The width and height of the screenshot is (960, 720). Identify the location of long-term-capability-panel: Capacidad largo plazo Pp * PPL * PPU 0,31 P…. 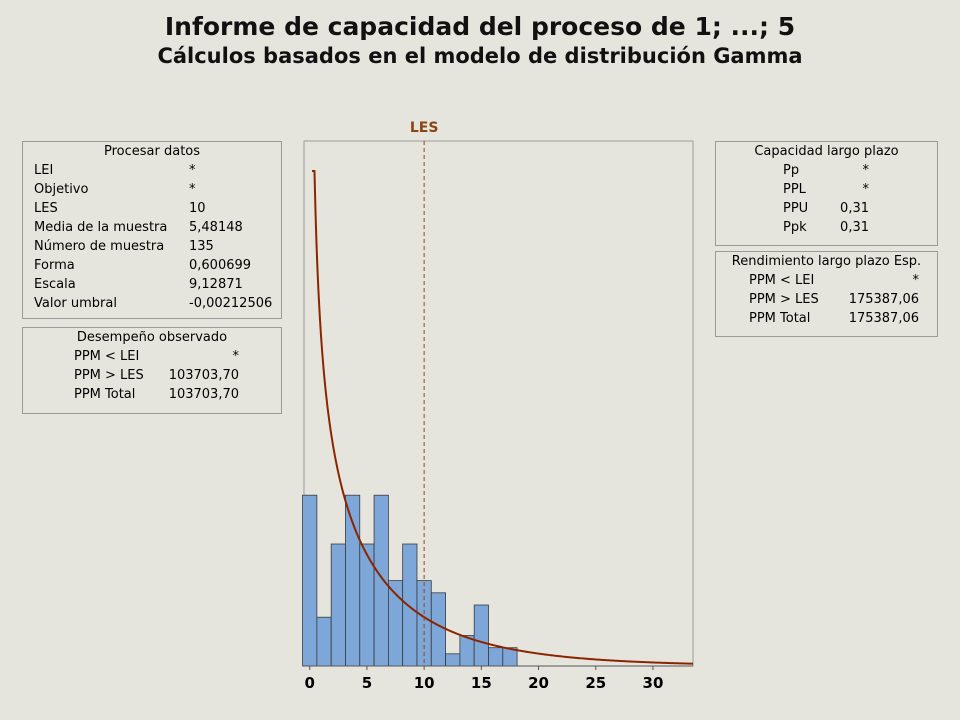
(826, 193).